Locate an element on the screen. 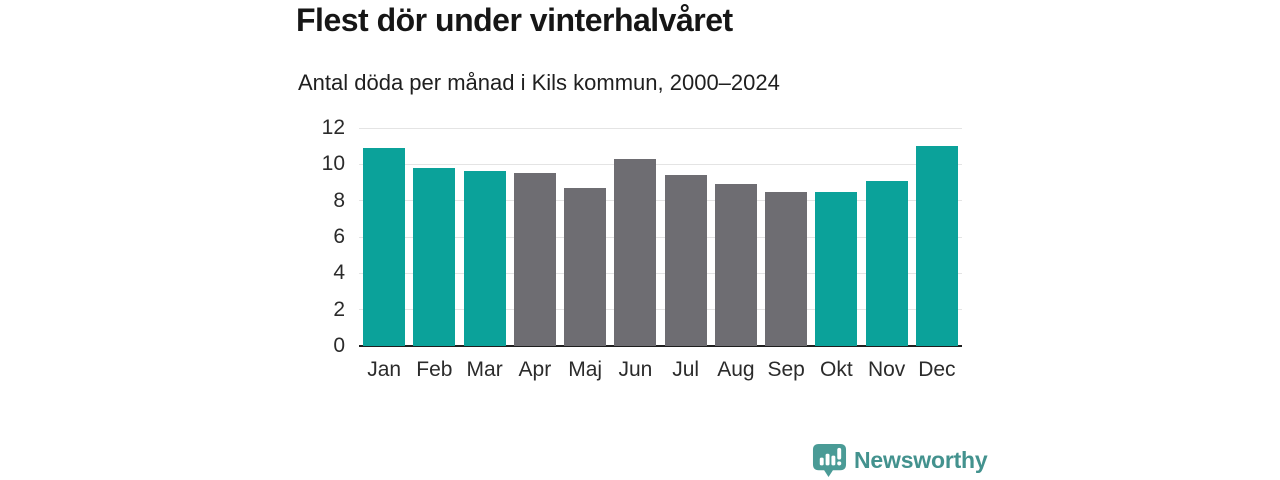  bar-jan is located at coordinates (384, 246).